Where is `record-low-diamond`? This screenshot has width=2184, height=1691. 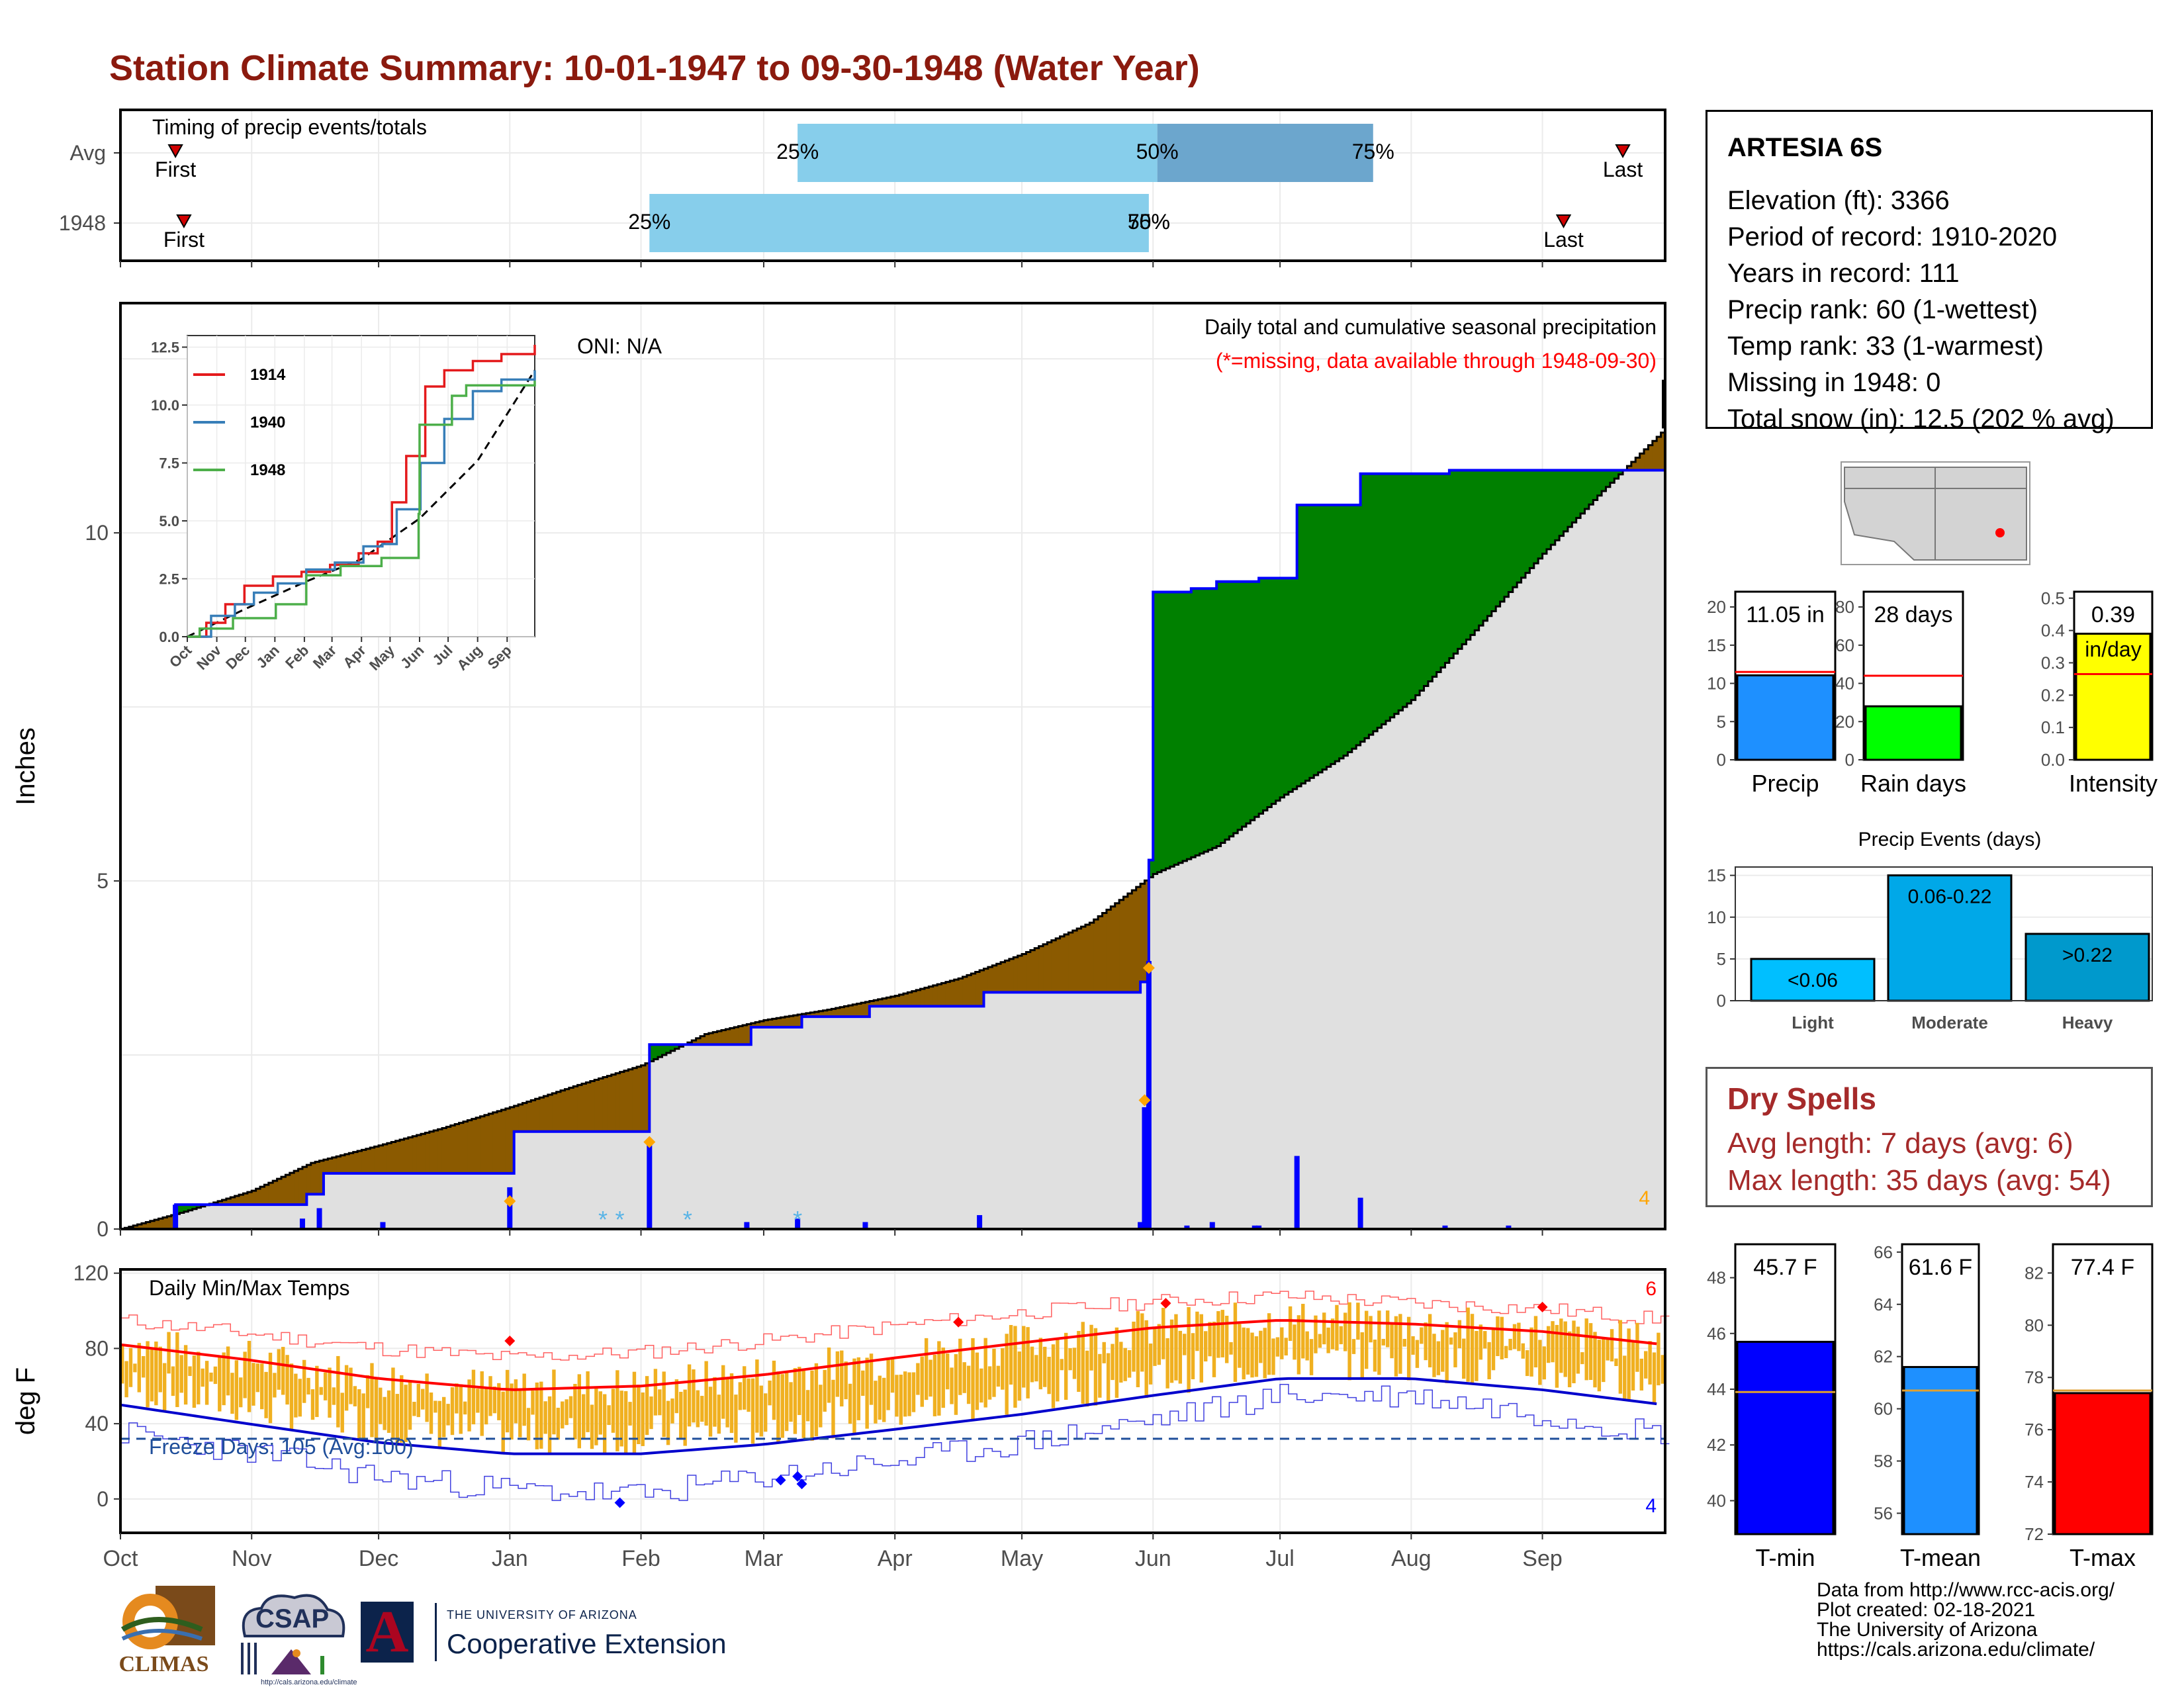 record-low-diamond is located at coordinates (619, 1503).